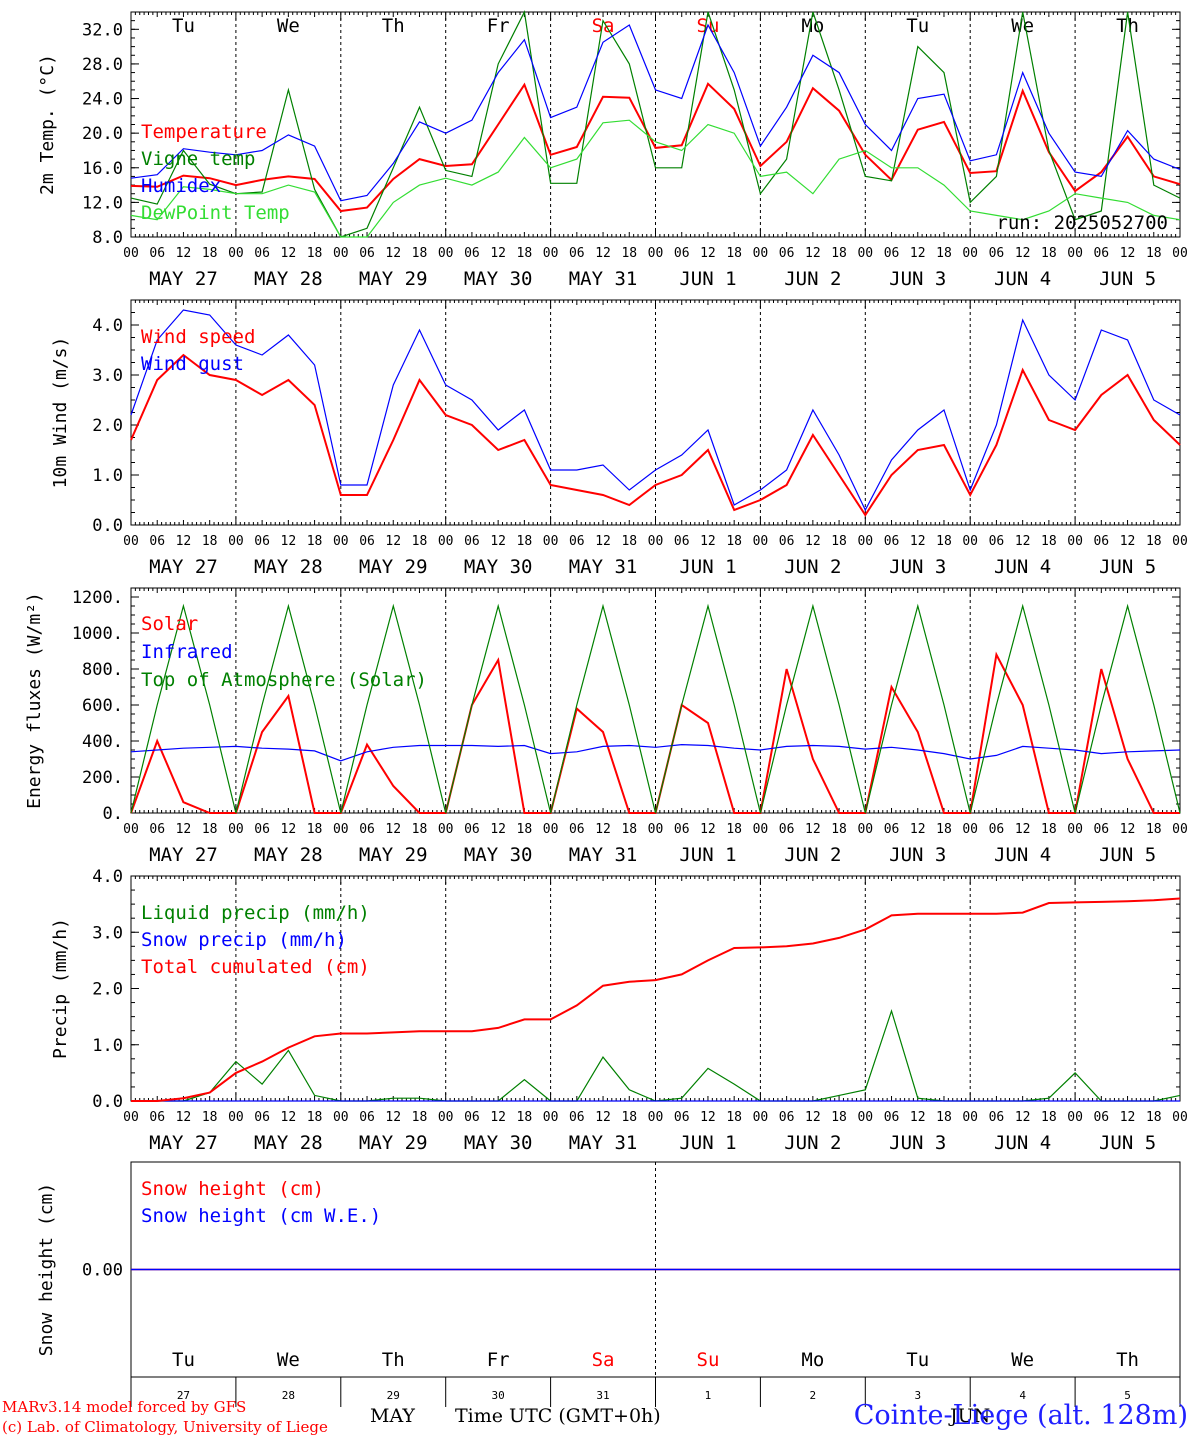 This screenshot has width=1194, height=1440. I want to click on y-tick-label: 16.0, so click(102, 169).